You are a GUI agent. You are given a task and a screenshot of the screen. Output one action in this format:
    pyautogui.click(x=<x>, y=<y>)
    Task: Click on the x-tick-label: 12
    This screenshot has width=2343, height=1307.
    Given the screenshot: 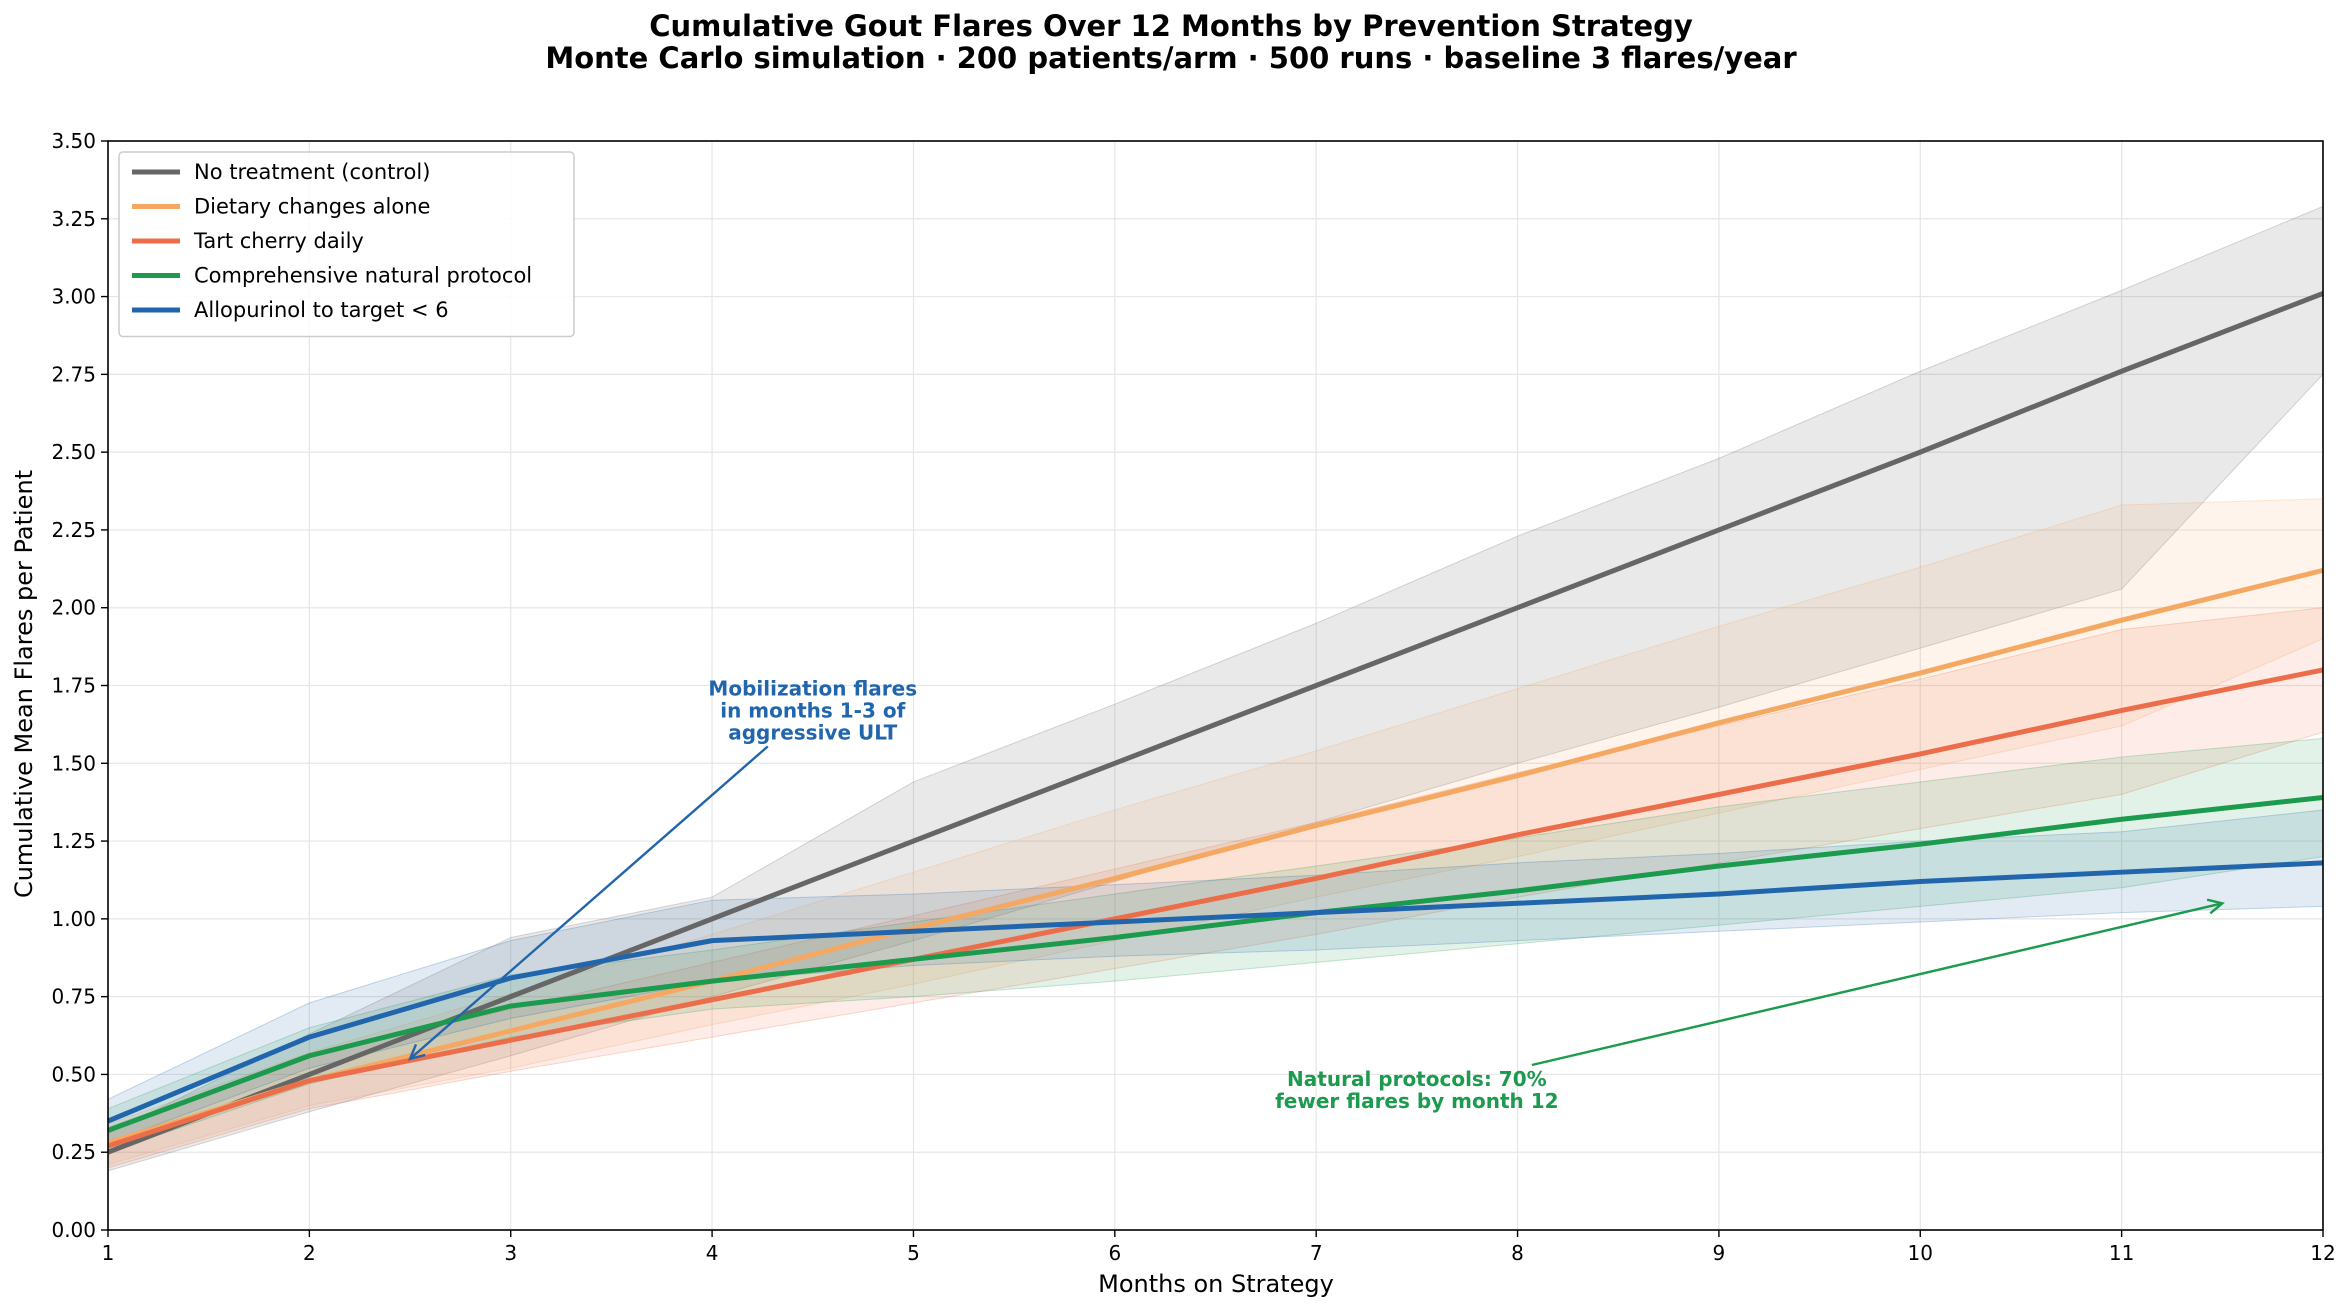 What is the action you would take?
    pyautogui.click(x=2322, y=1253)
    